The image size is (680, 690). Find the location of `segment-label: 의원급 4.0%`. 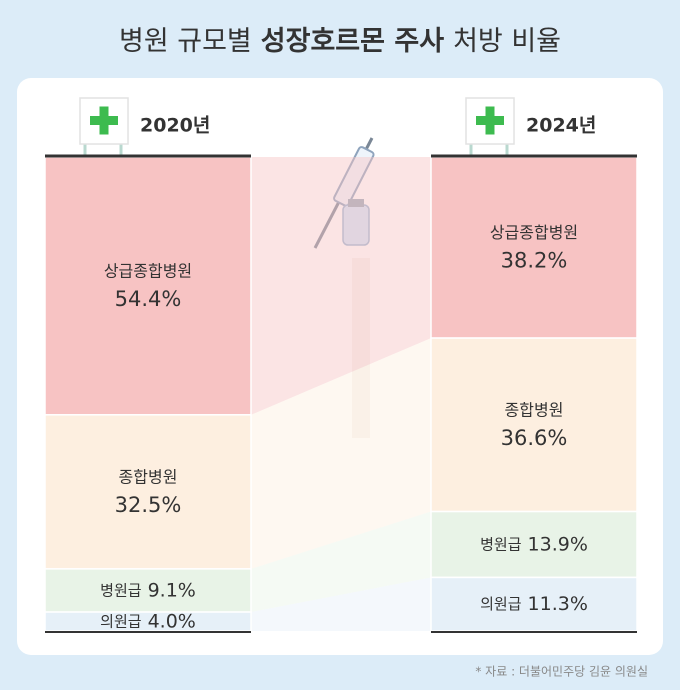

segment-label: 의원급 4.0% is located at coordinates (148, 621).